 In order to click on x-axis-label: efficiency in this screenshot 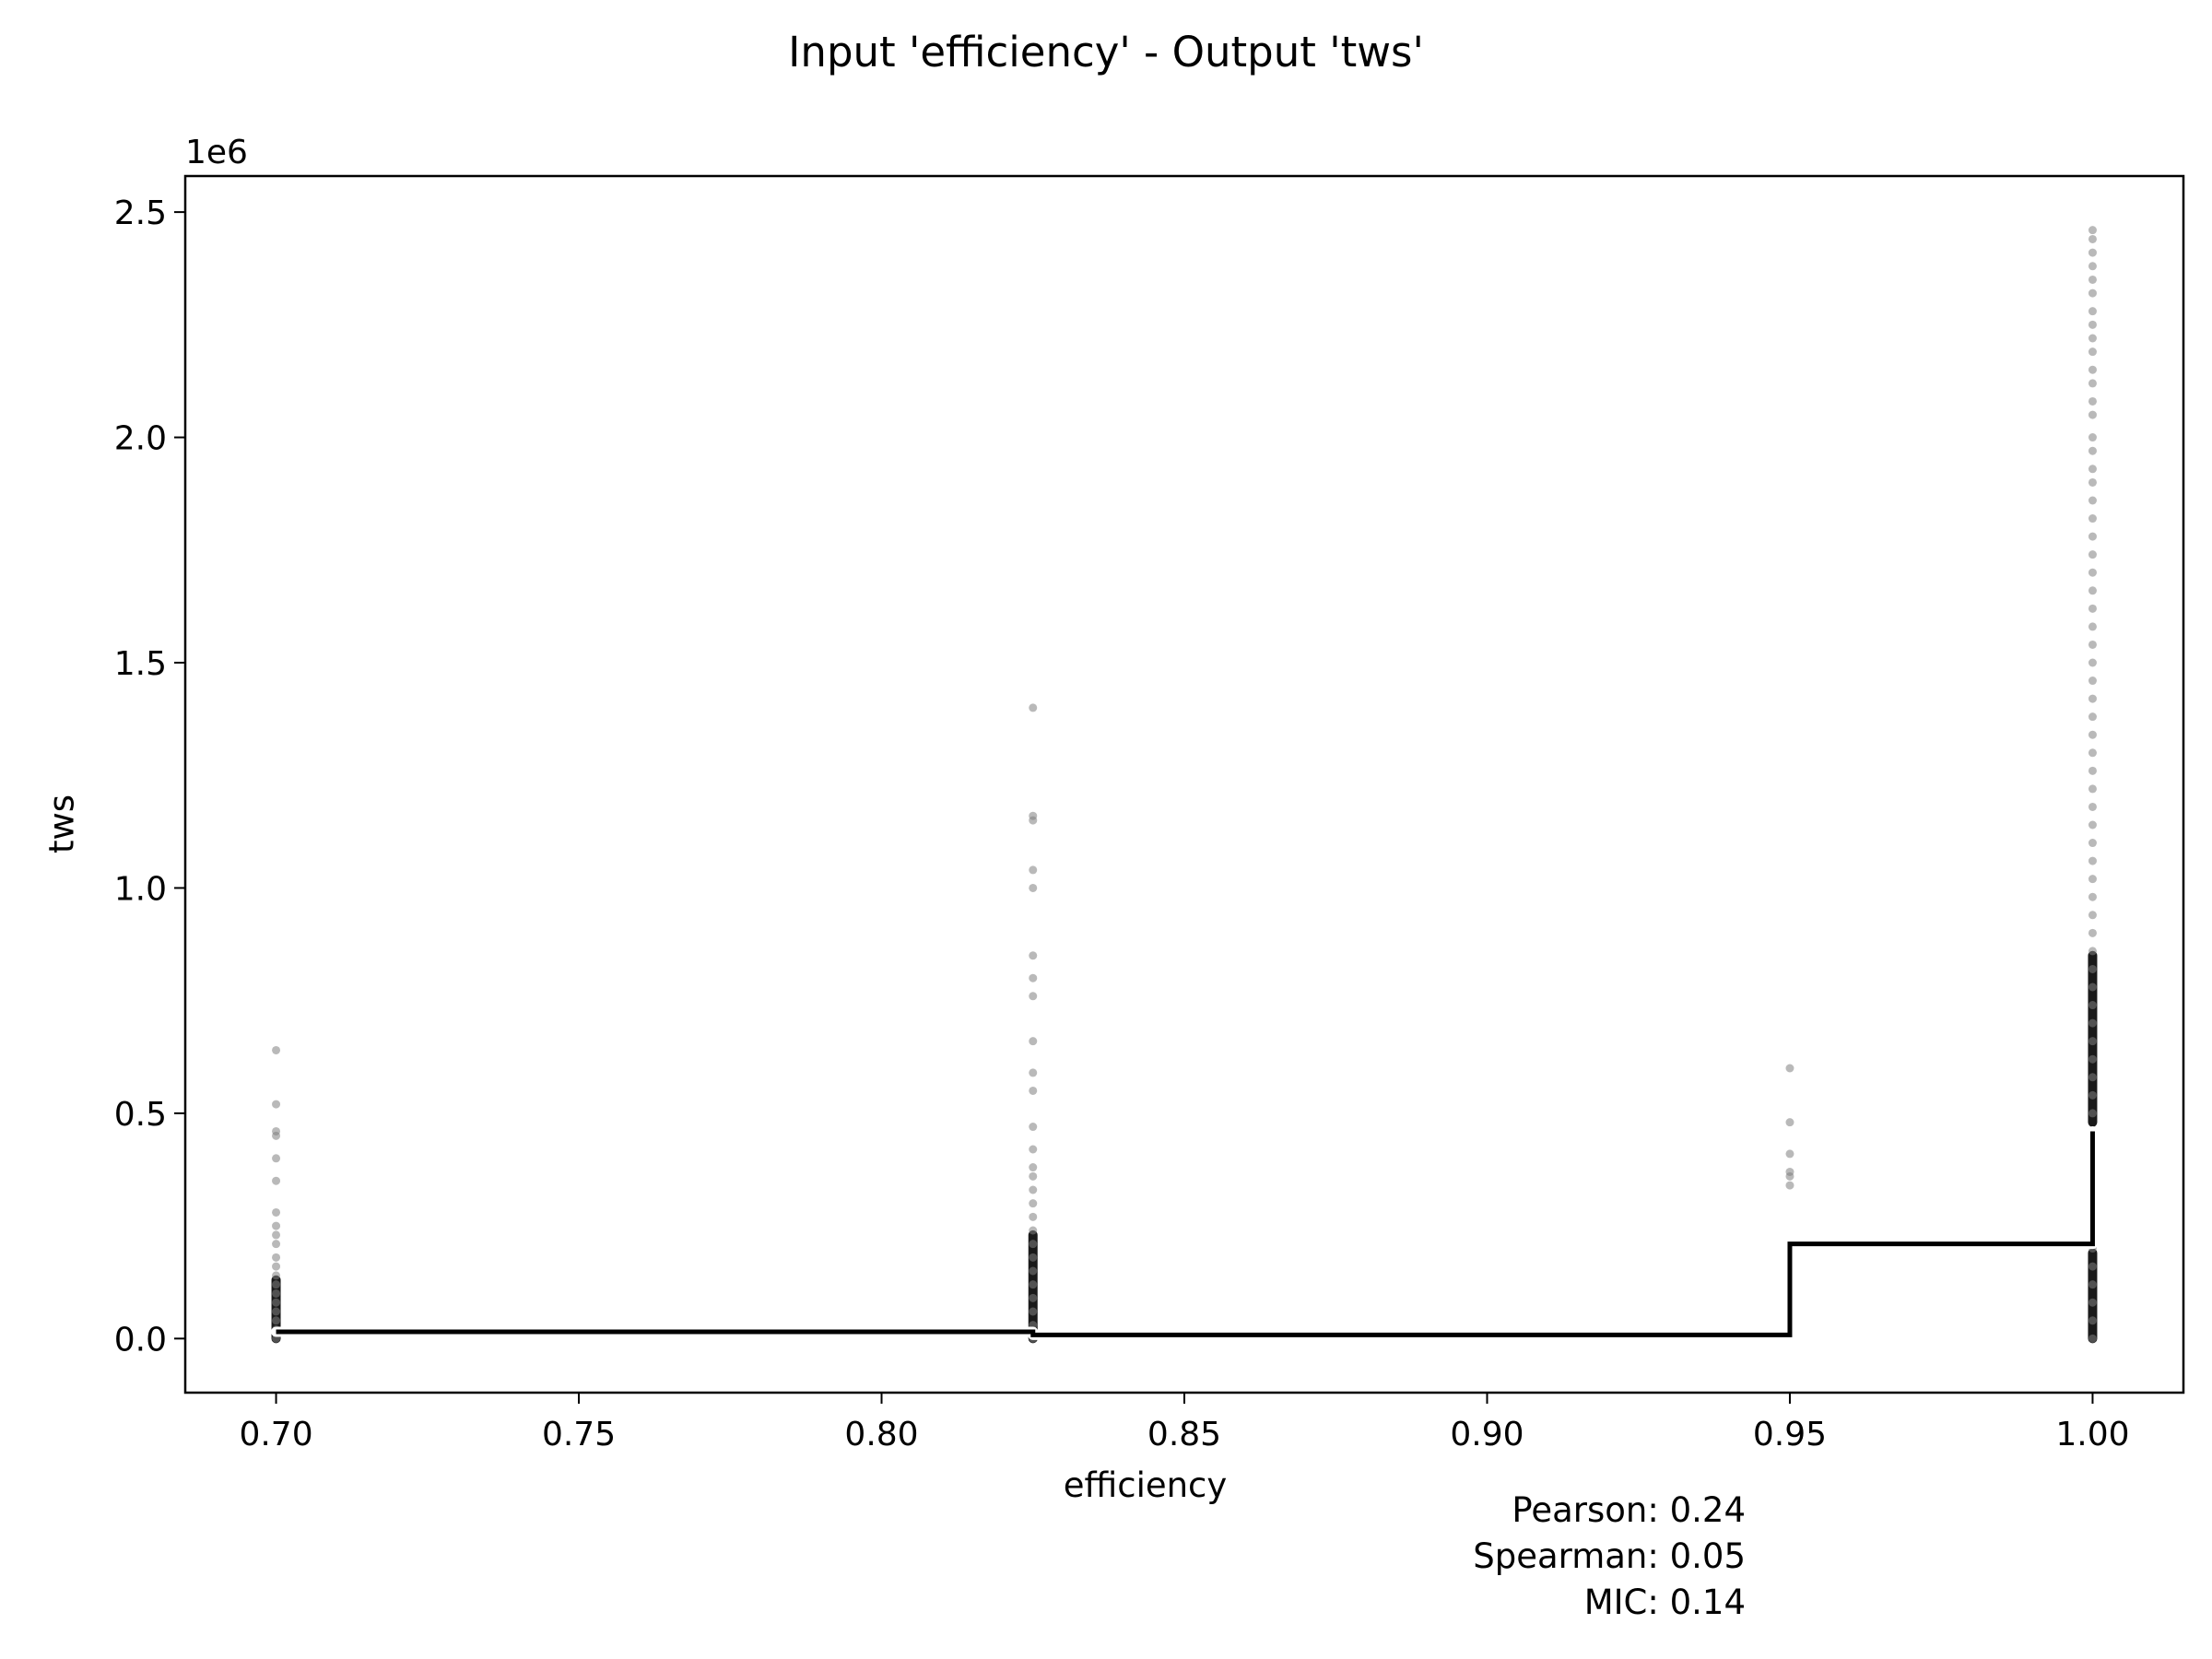, I will do `click(1145, 1485)`.